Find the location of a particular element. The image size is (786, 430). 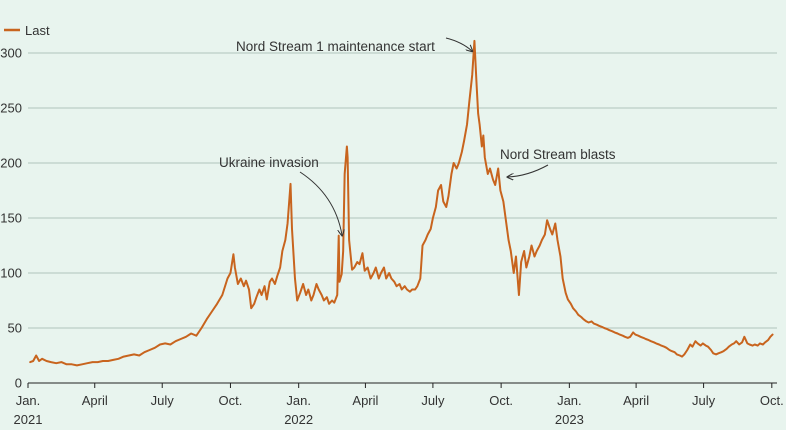

x-tick-label-0: Jan. is located at coordinates (28, 400).